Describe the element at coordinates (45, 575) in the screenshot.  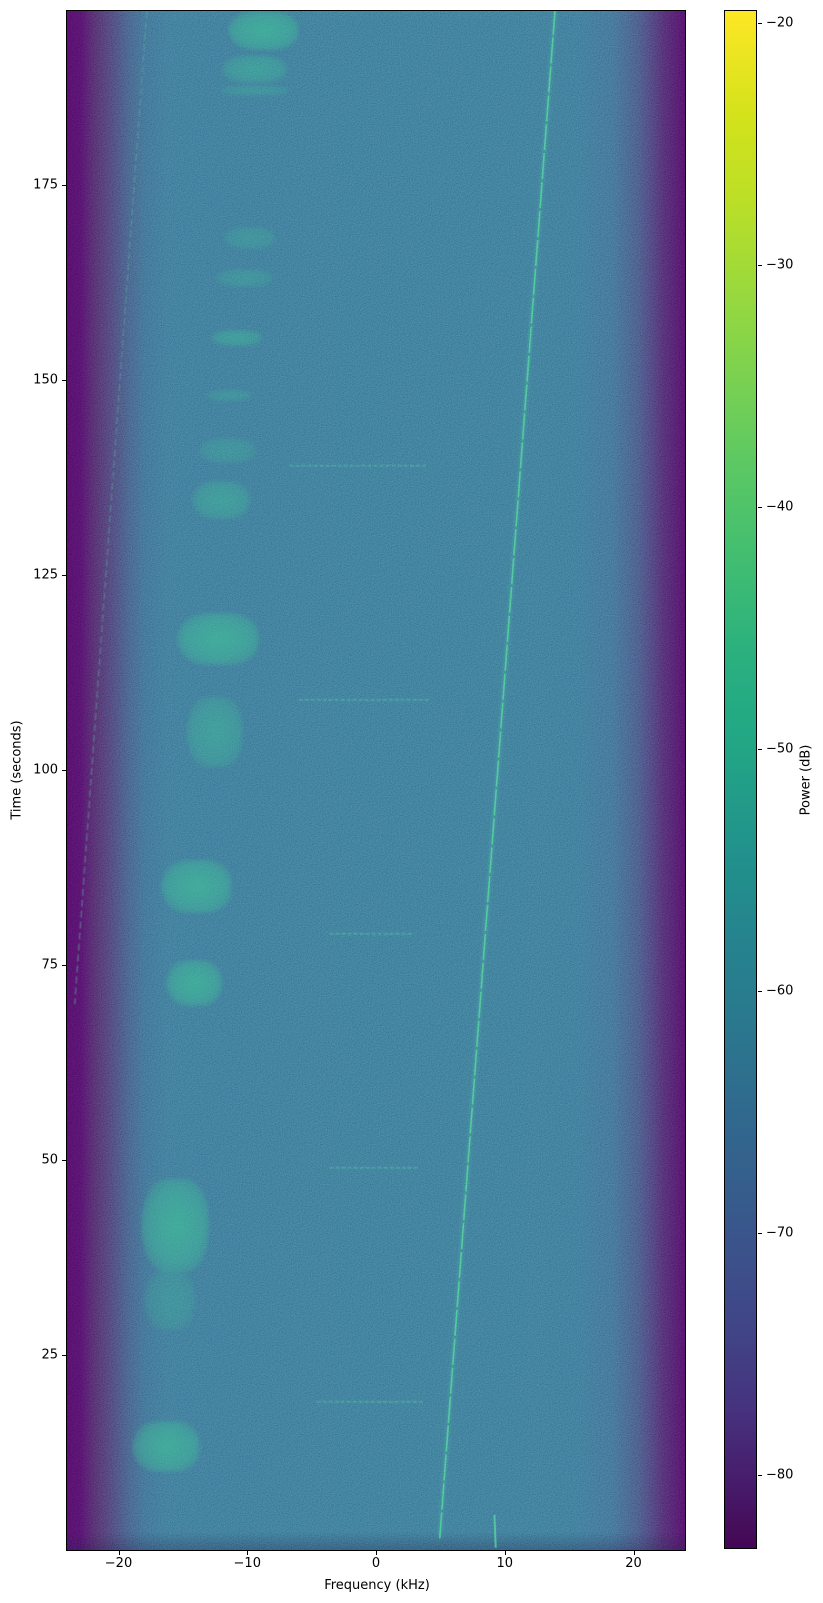
I see `y-tick-label: 125` at that location.